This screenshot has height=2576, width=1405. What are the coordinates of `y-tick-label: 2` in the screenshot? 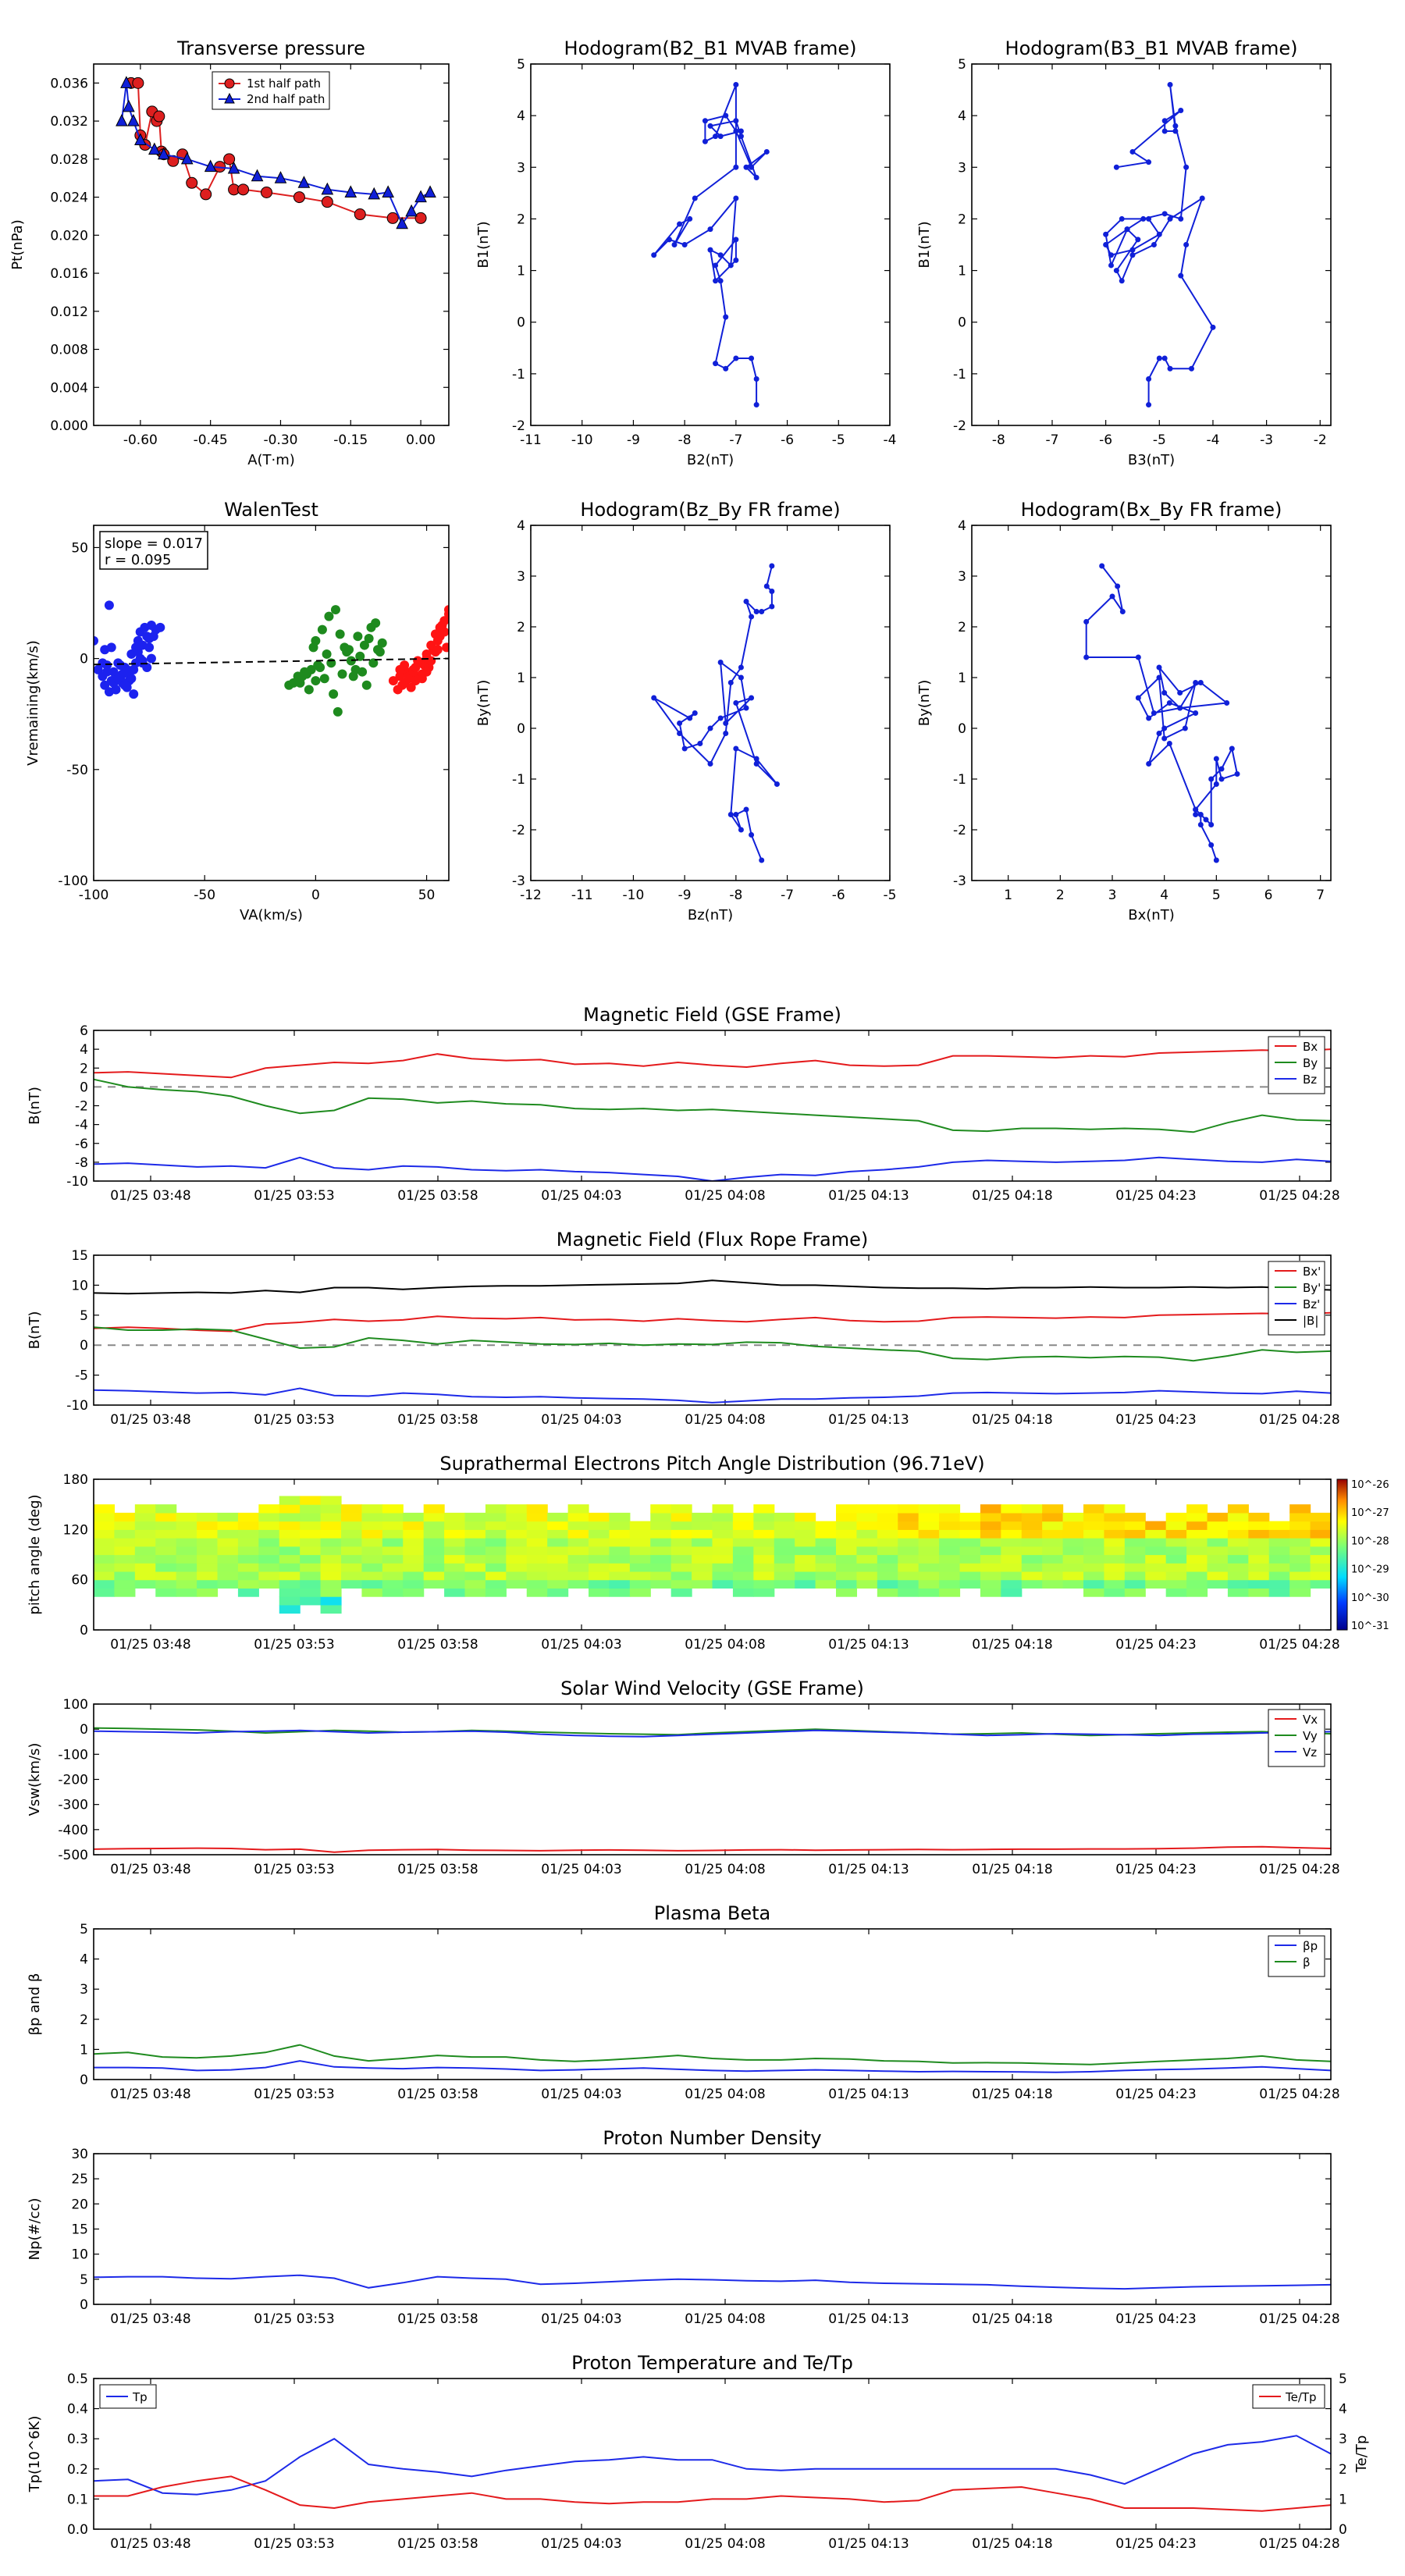 It's located at (962, 220).